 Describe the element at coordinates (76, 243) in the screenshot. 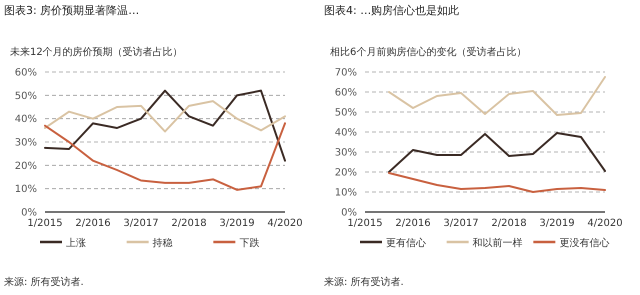

I see `legend-label: 上涨` at that location.